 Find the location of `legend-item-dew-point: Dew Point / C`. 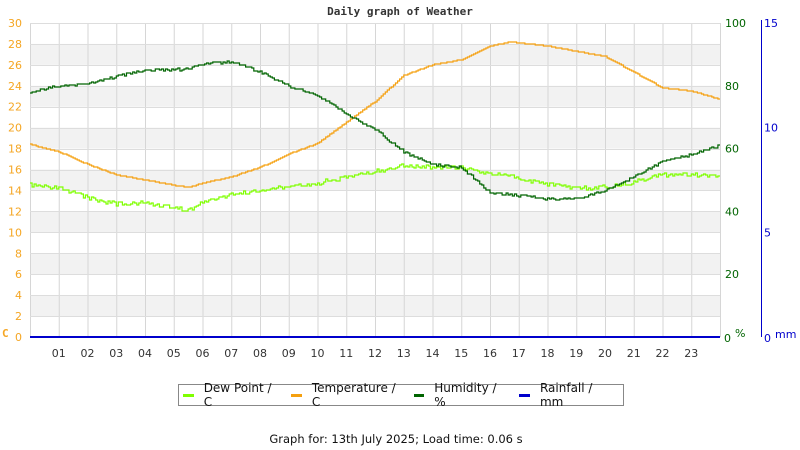

legend-item-dew-point: Dew Point / C is located at coordinates (229, 395).